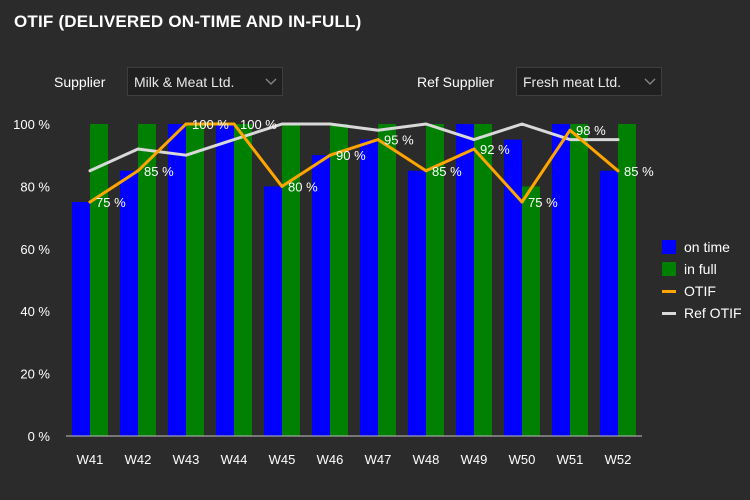 Image resolution: width=750 pixels, height=500 pixels. I want to click on x-tick-label: W48, so click(426, 459).